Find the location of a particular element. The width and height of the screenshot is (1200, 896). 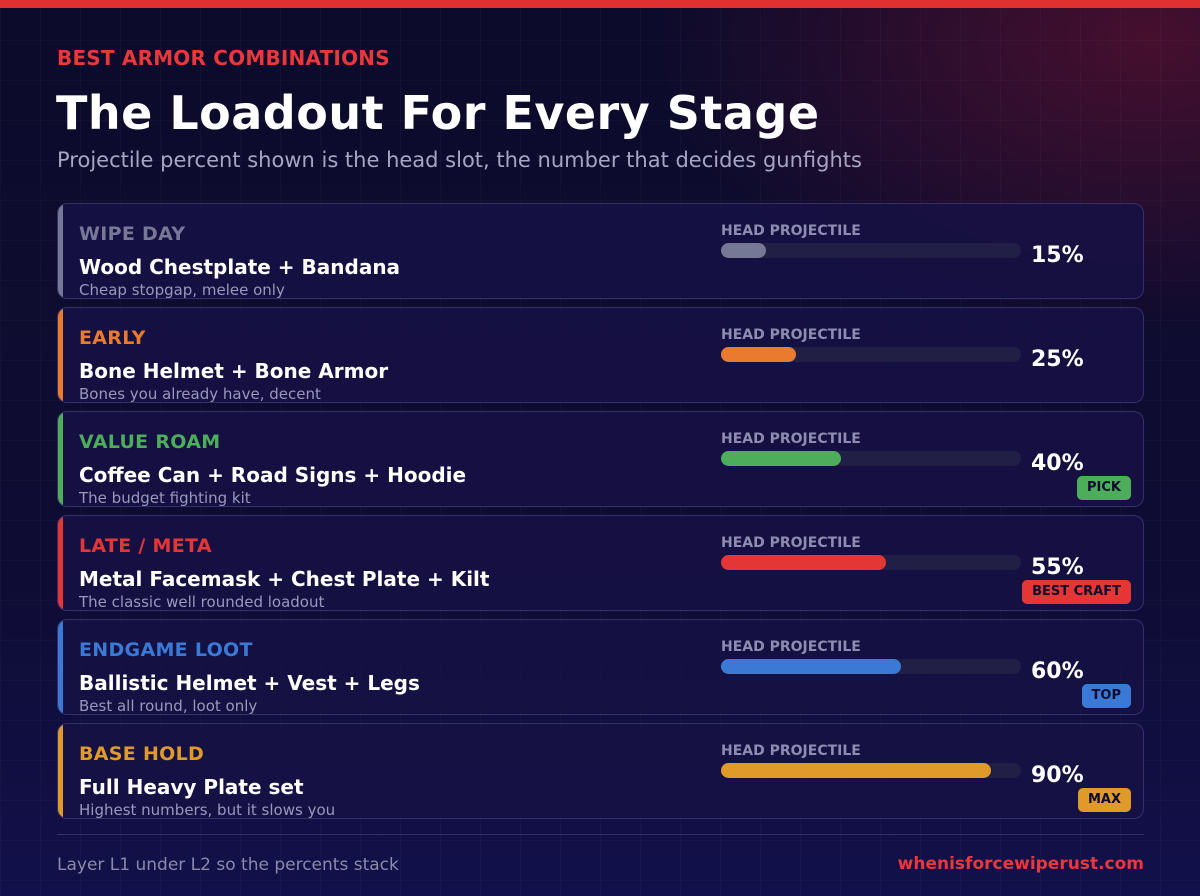

projectile-percent: 25% is located at coordinates (1057, 359).